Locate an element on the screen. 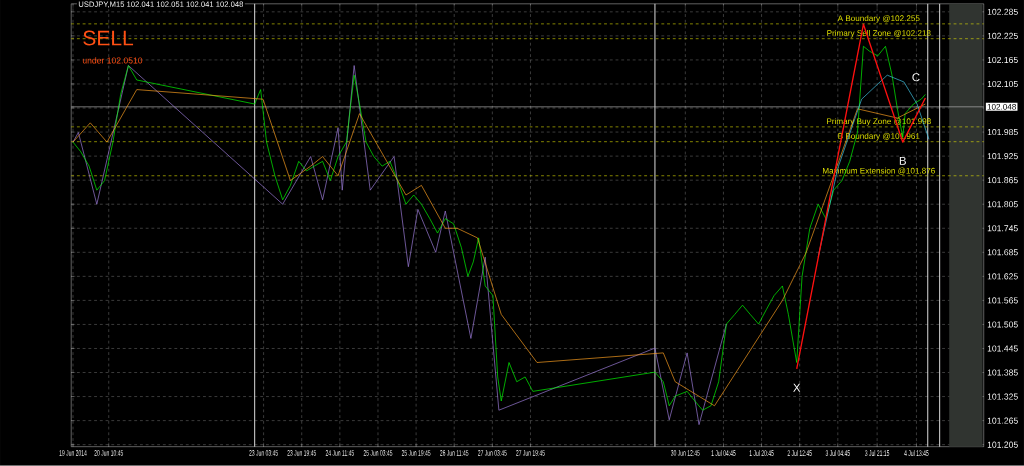 Image resolution: width=1024 pixels, height=466 pixels. x-tick-label: 25 Jun 03:45 is located at coordinates (378, 453).